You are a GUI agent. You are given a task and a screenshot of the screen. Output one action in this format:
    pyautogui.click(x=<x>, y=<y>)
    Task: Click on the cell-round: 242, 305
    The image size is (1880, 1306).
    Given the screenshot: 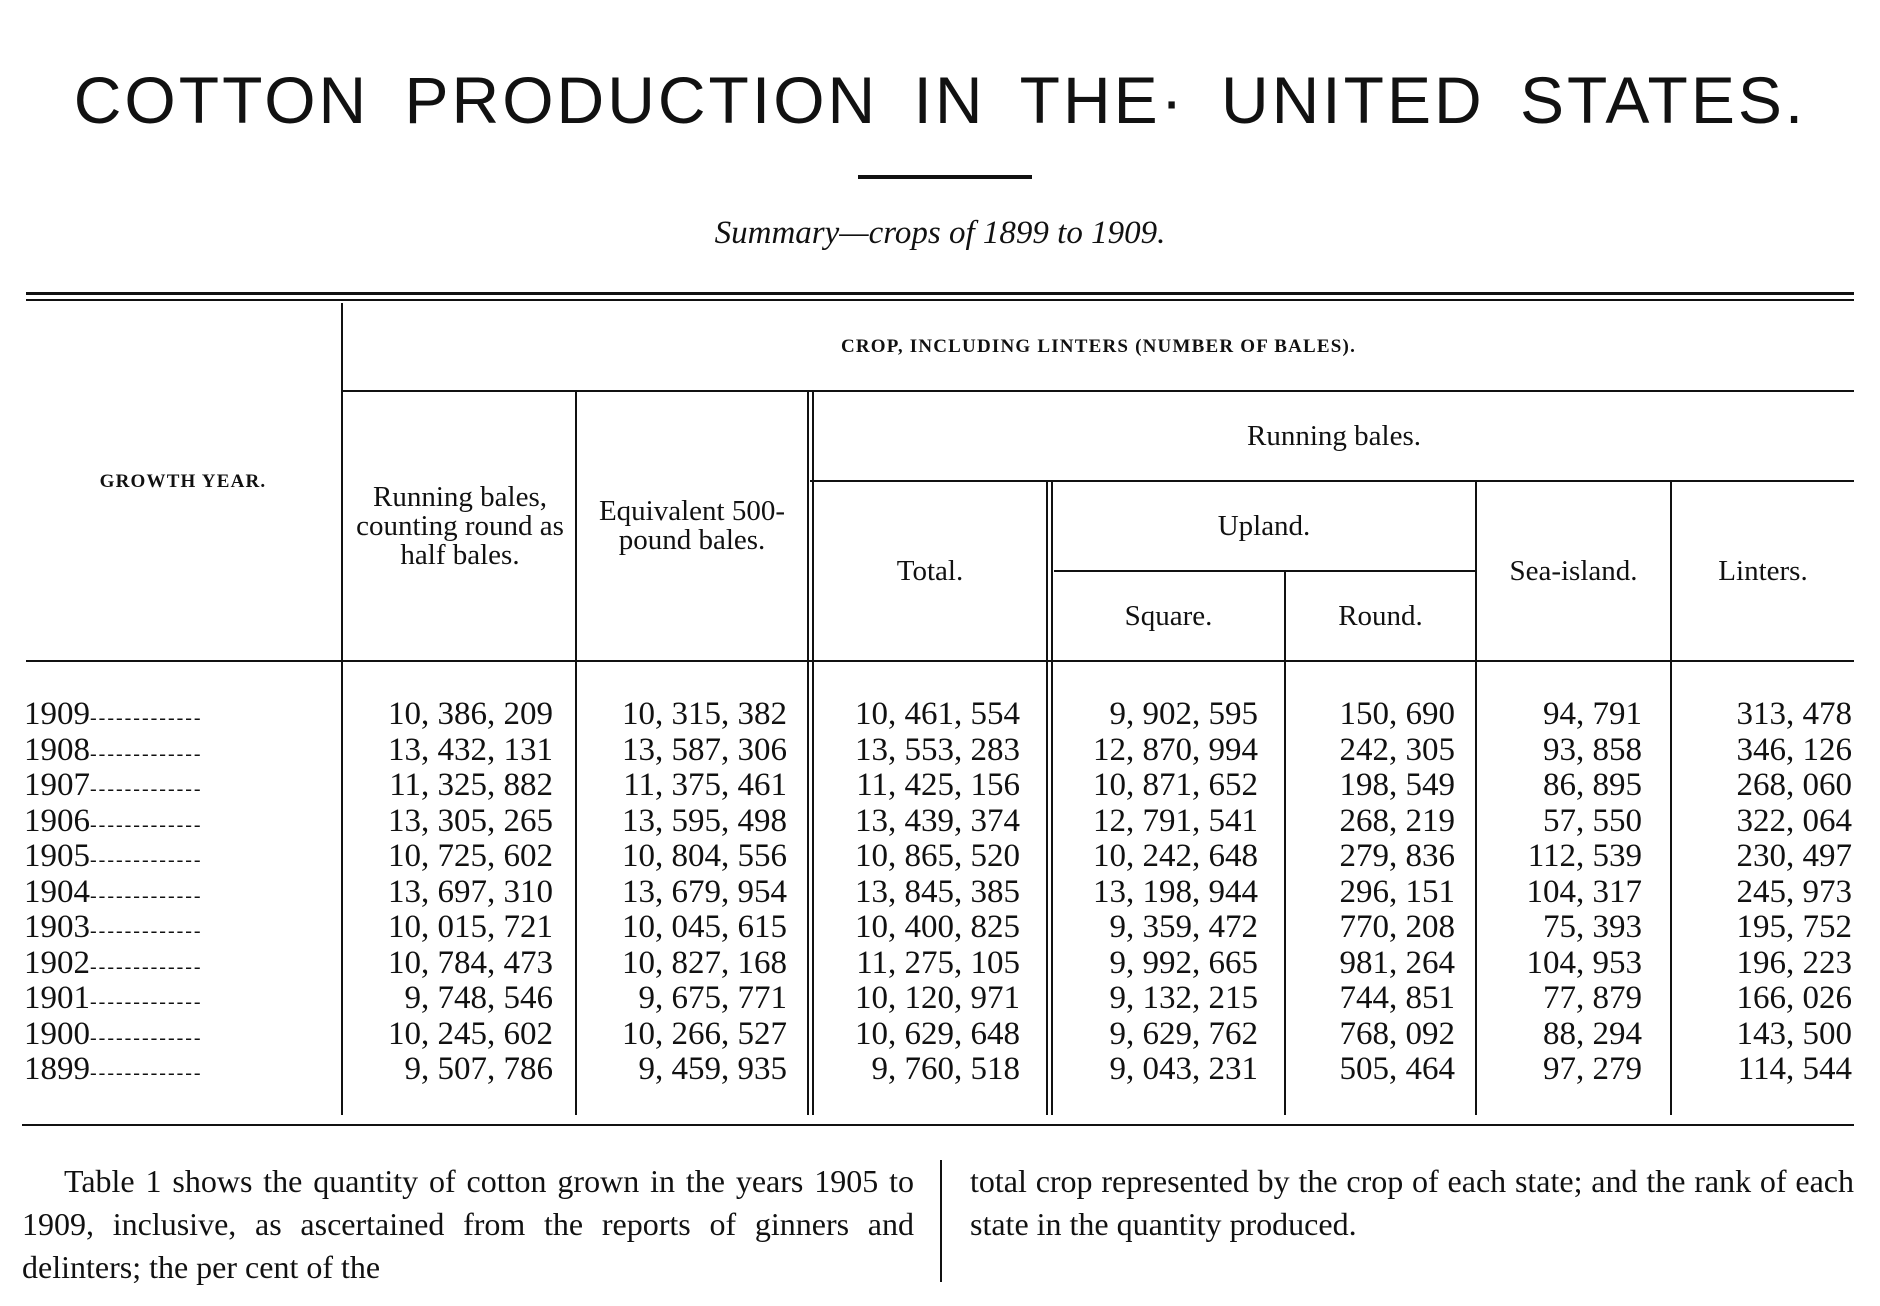 What is the action you would take?
    pyautogui.click(x=1397, y=750)
    